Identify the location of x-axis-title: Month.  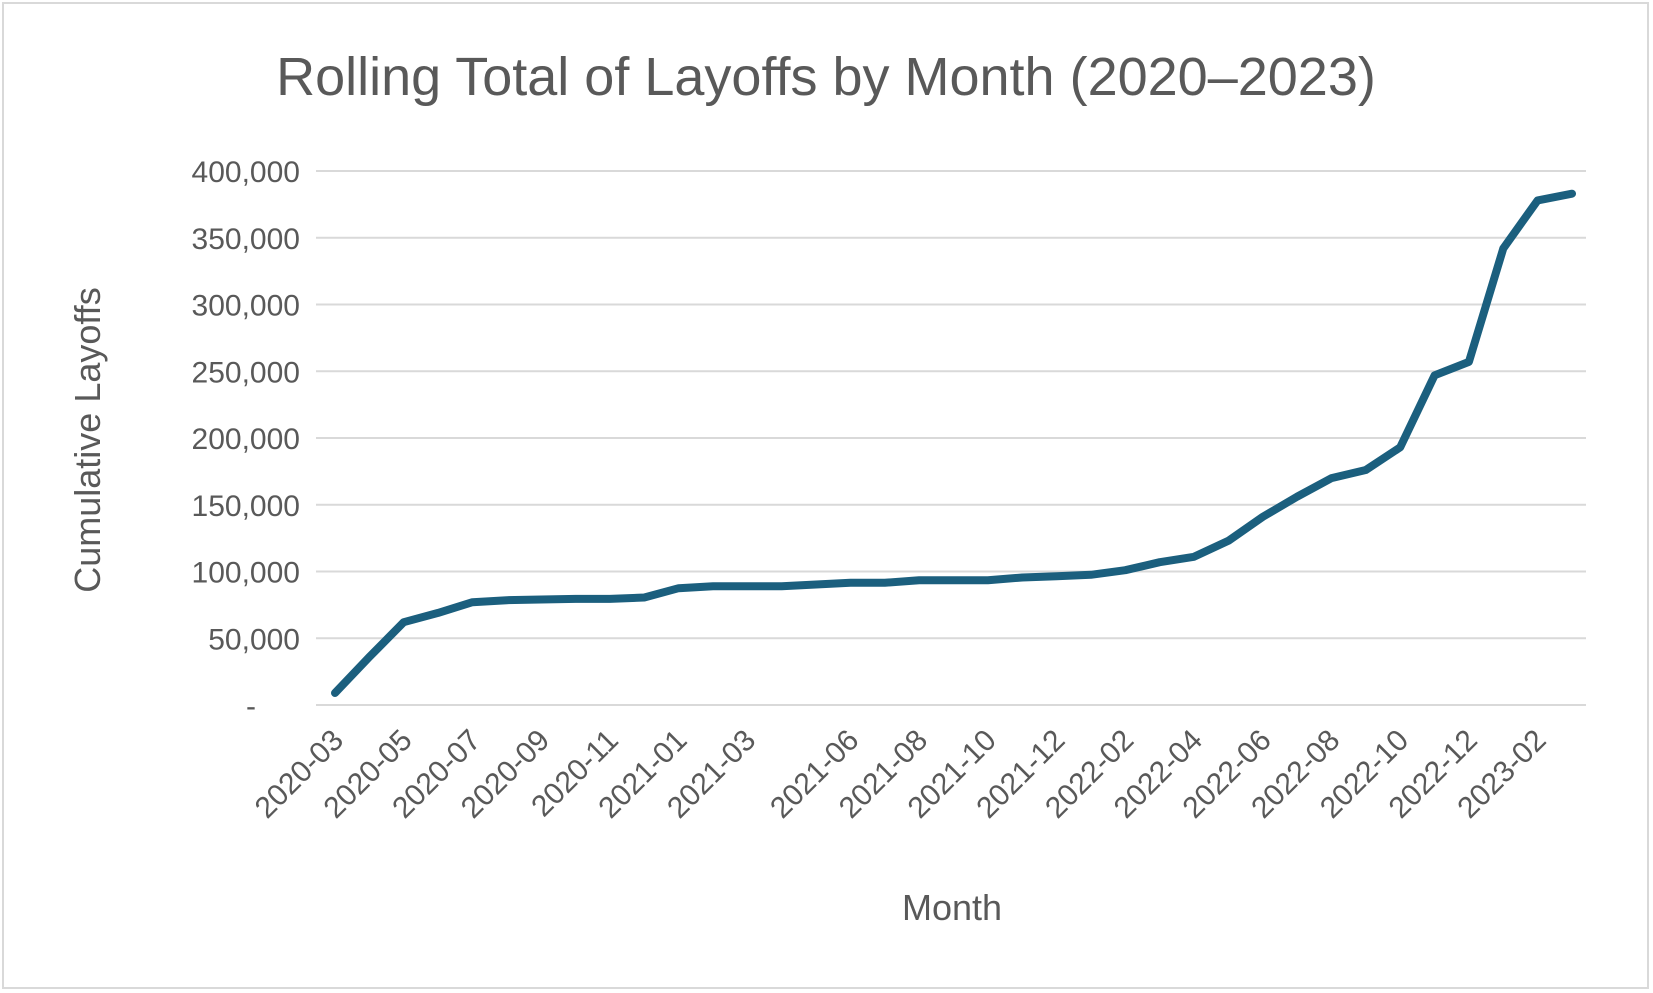
(952, 907).